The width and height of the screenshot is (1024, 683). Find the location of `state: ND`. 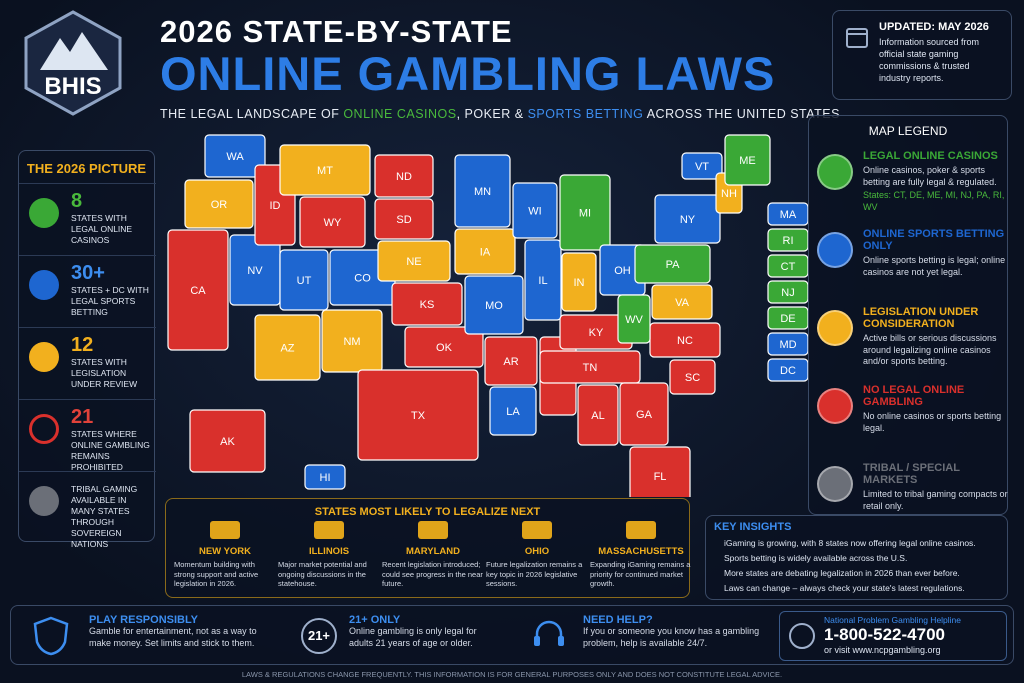

state: ND is located at coordinates (404, 176).